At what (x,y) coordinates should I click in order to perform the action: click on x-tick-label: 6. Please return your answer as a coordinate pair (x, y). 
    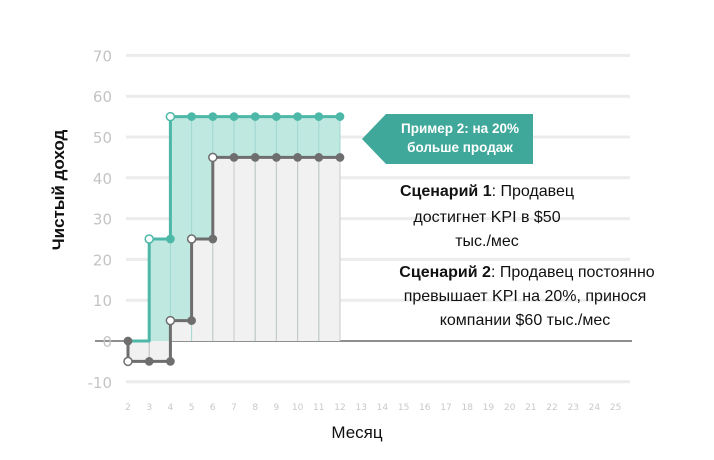
    Looking at the image, I should click on (213, 408).